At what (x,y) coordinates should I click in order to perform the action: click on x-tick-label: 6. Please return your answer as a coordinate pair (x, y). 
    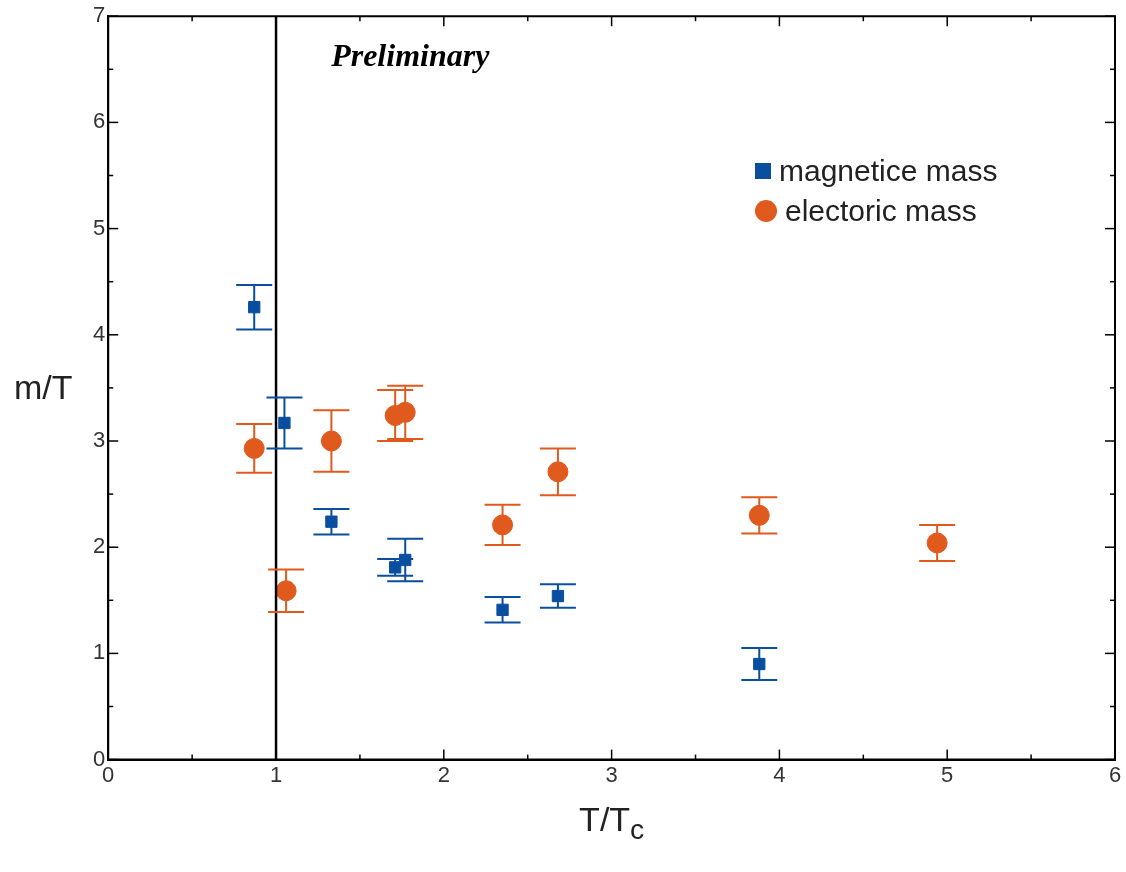
    Looking at the image, I should click on (1115, 774).